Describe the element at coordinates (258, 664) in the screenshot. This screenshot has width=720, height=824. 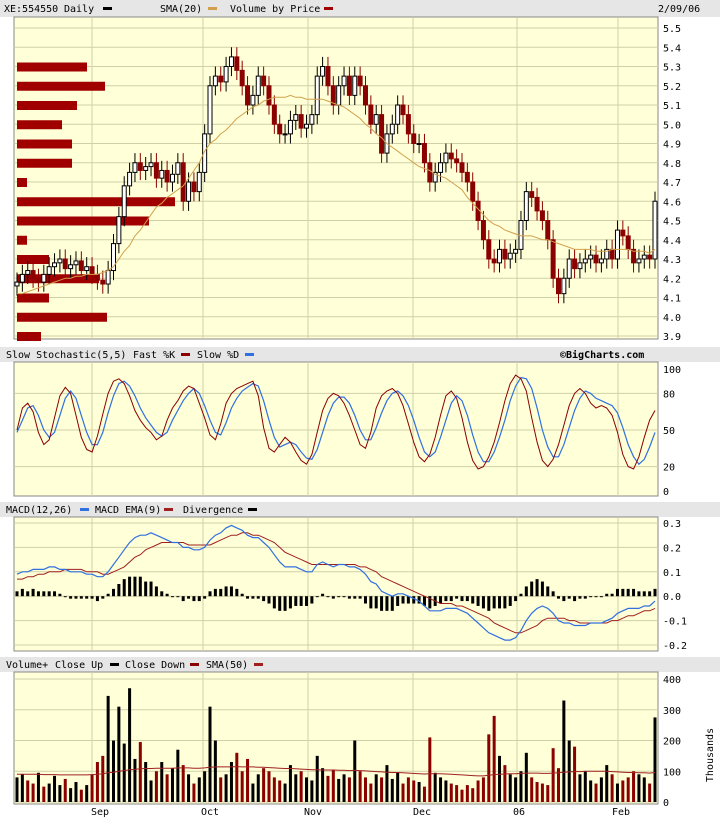
I see `vol-sma-swatch` at that location.